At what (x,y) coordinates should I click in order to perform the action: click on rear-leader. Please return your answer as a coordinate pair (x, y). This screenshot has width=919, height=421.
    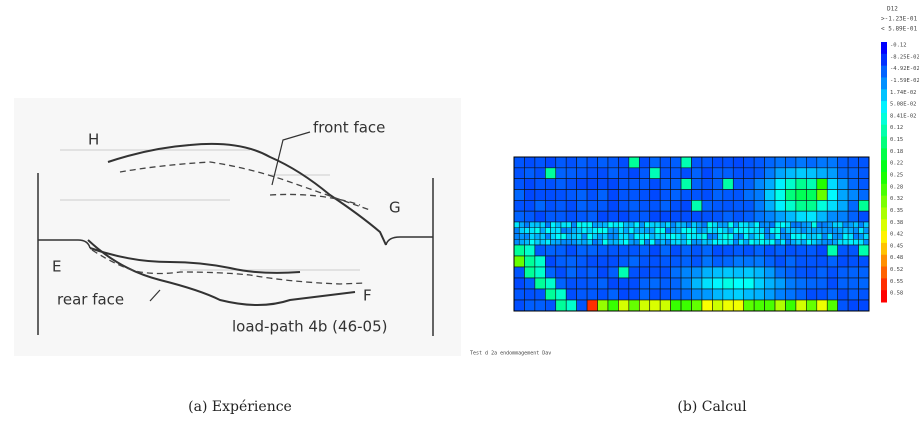
    Looking at the image, I should click on (155, 295).